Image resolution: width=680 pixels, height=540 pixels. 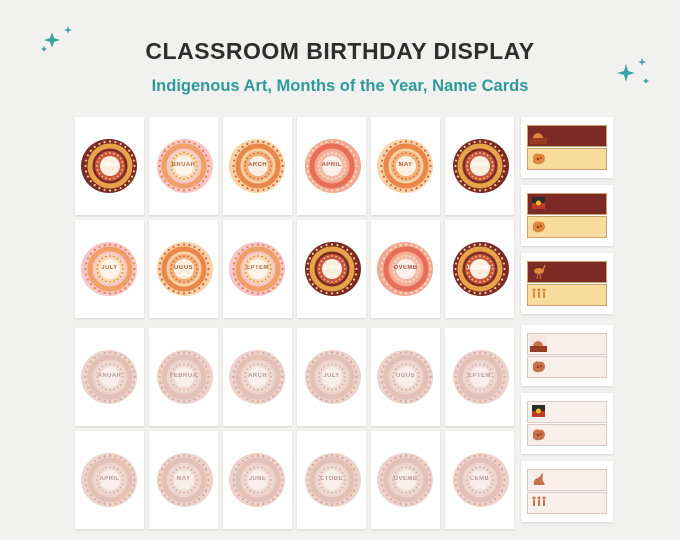 I want to click on aboriginal-flag-icon, so click(x=538, y=411).